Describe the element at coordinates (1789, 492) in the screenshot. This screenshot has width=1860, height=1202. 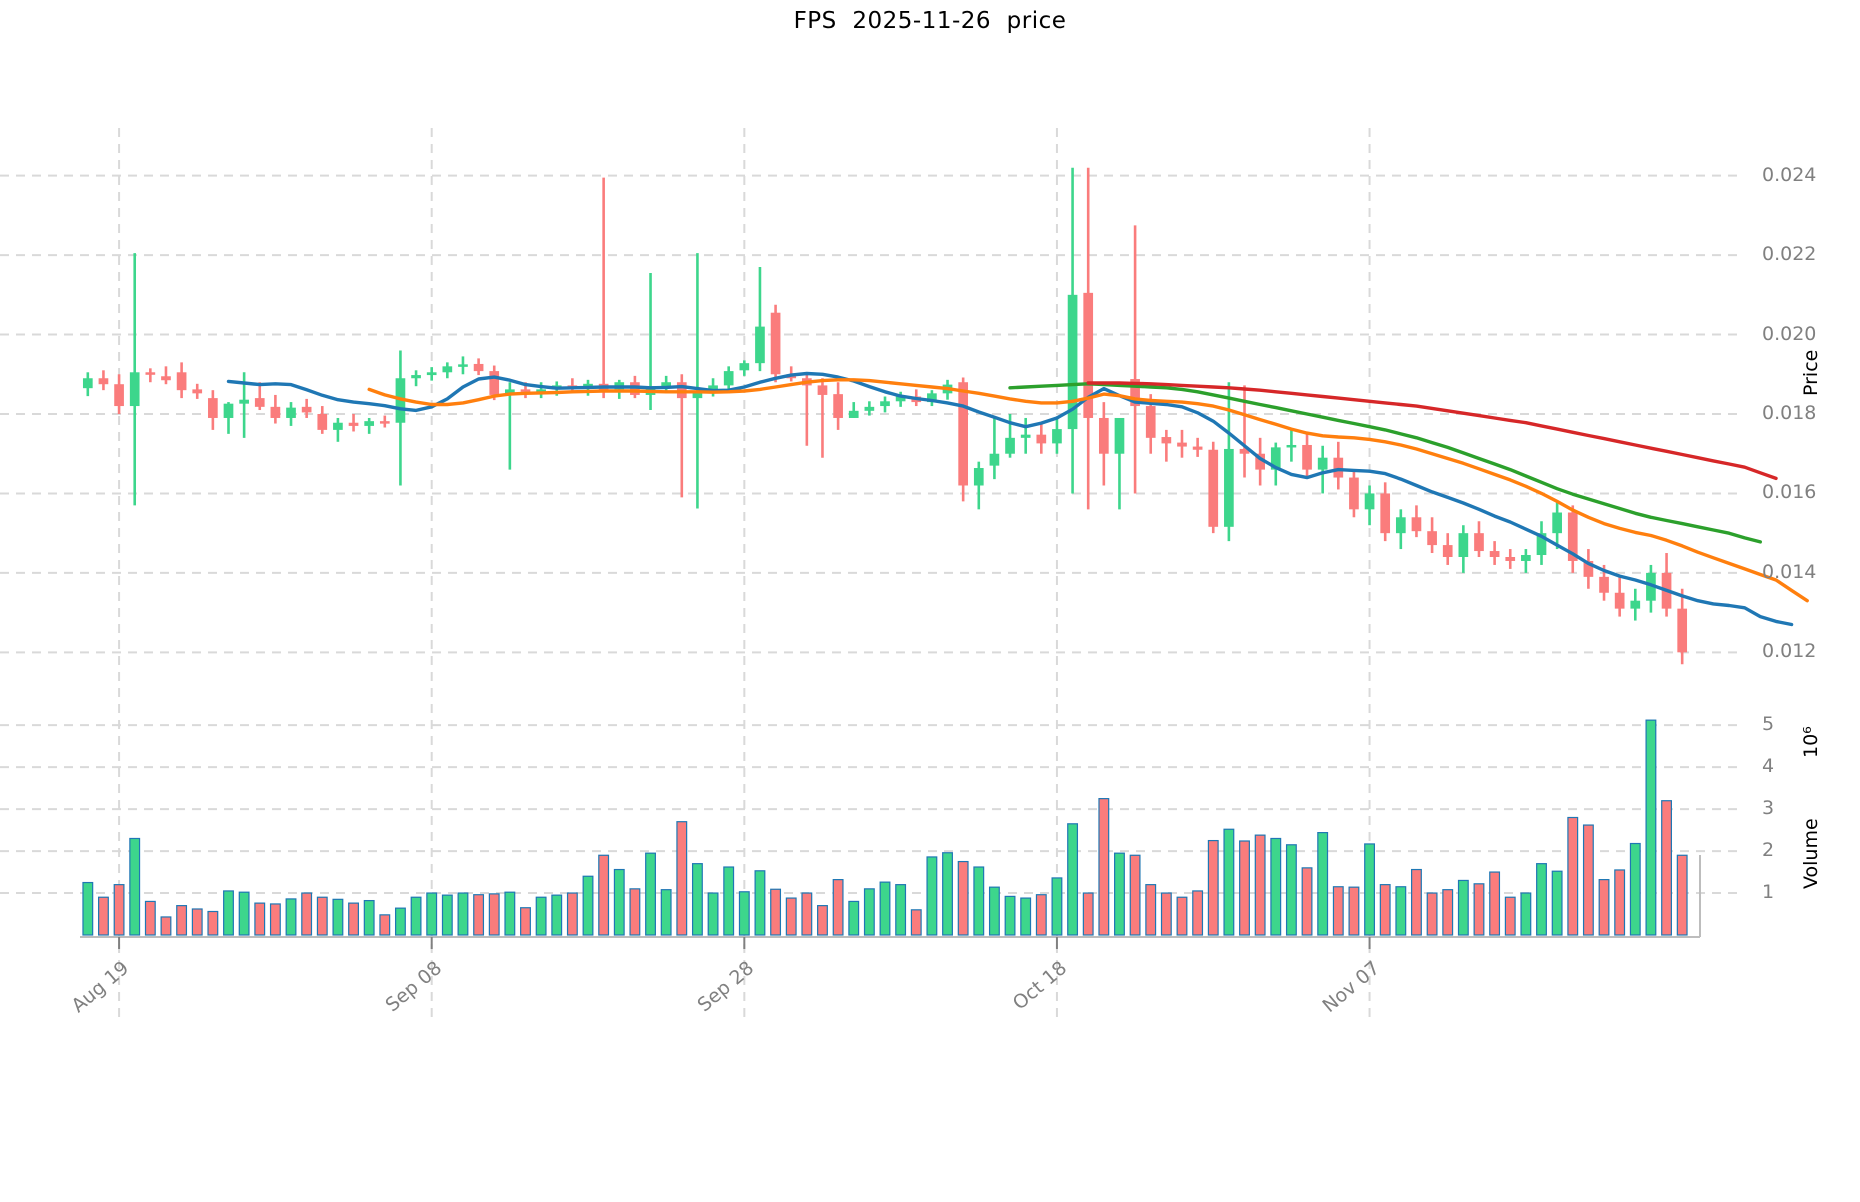
I see `price-tick-label: 0.016` at that location.